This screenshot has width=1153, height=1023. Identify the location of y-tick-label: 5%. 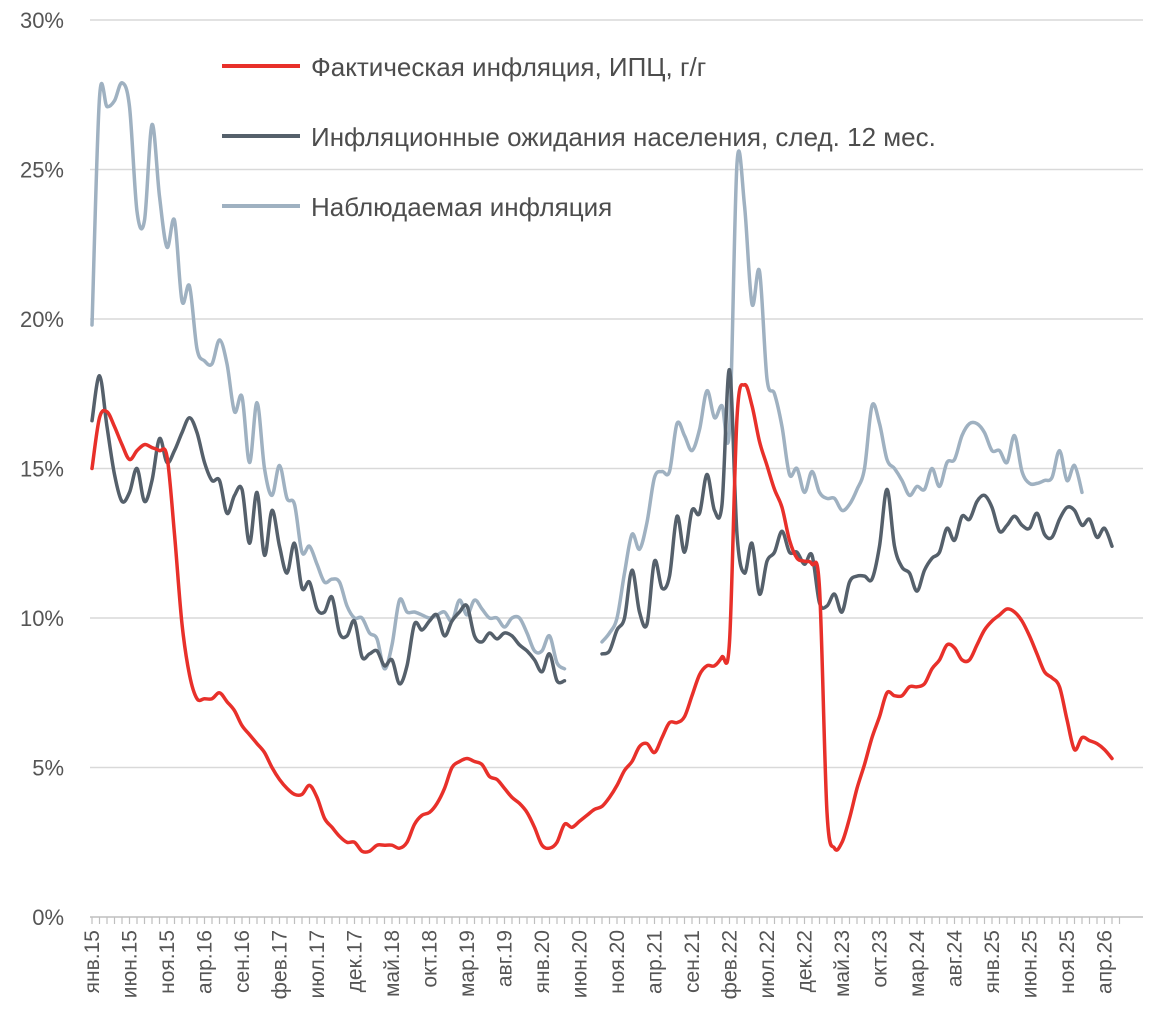
(48, 768).